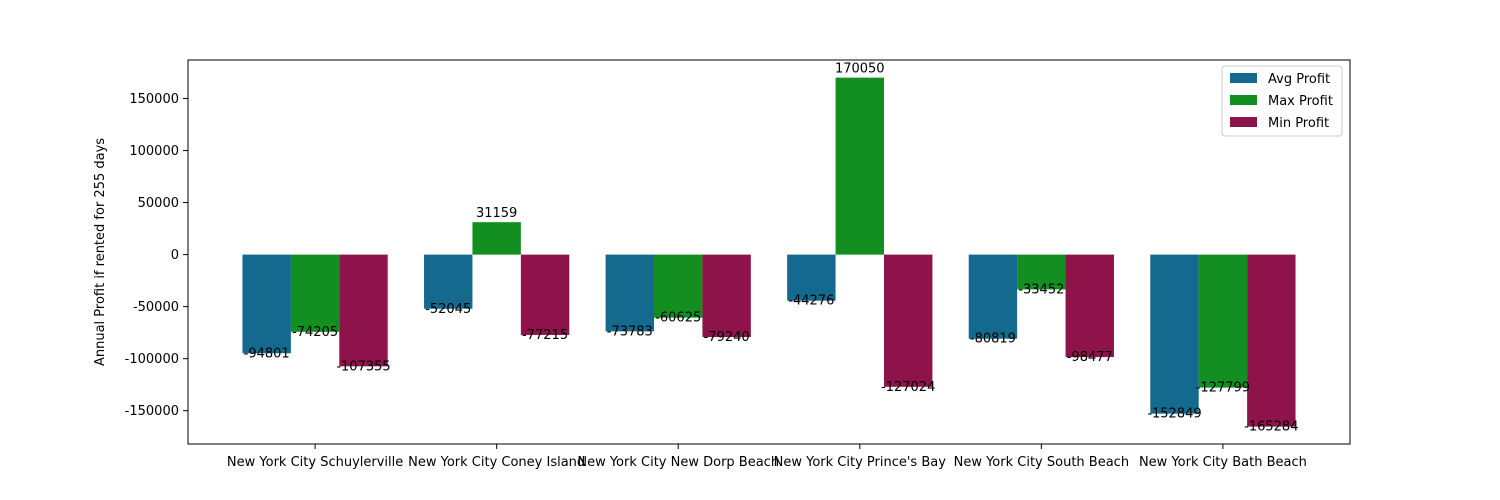 Image resolution: width=1500 pixels, height=500 pixels. What do you see at coordinates (152, 359) in the screenshot?
I see `y-tick-label: -100000` at bounding box center [152, 359].